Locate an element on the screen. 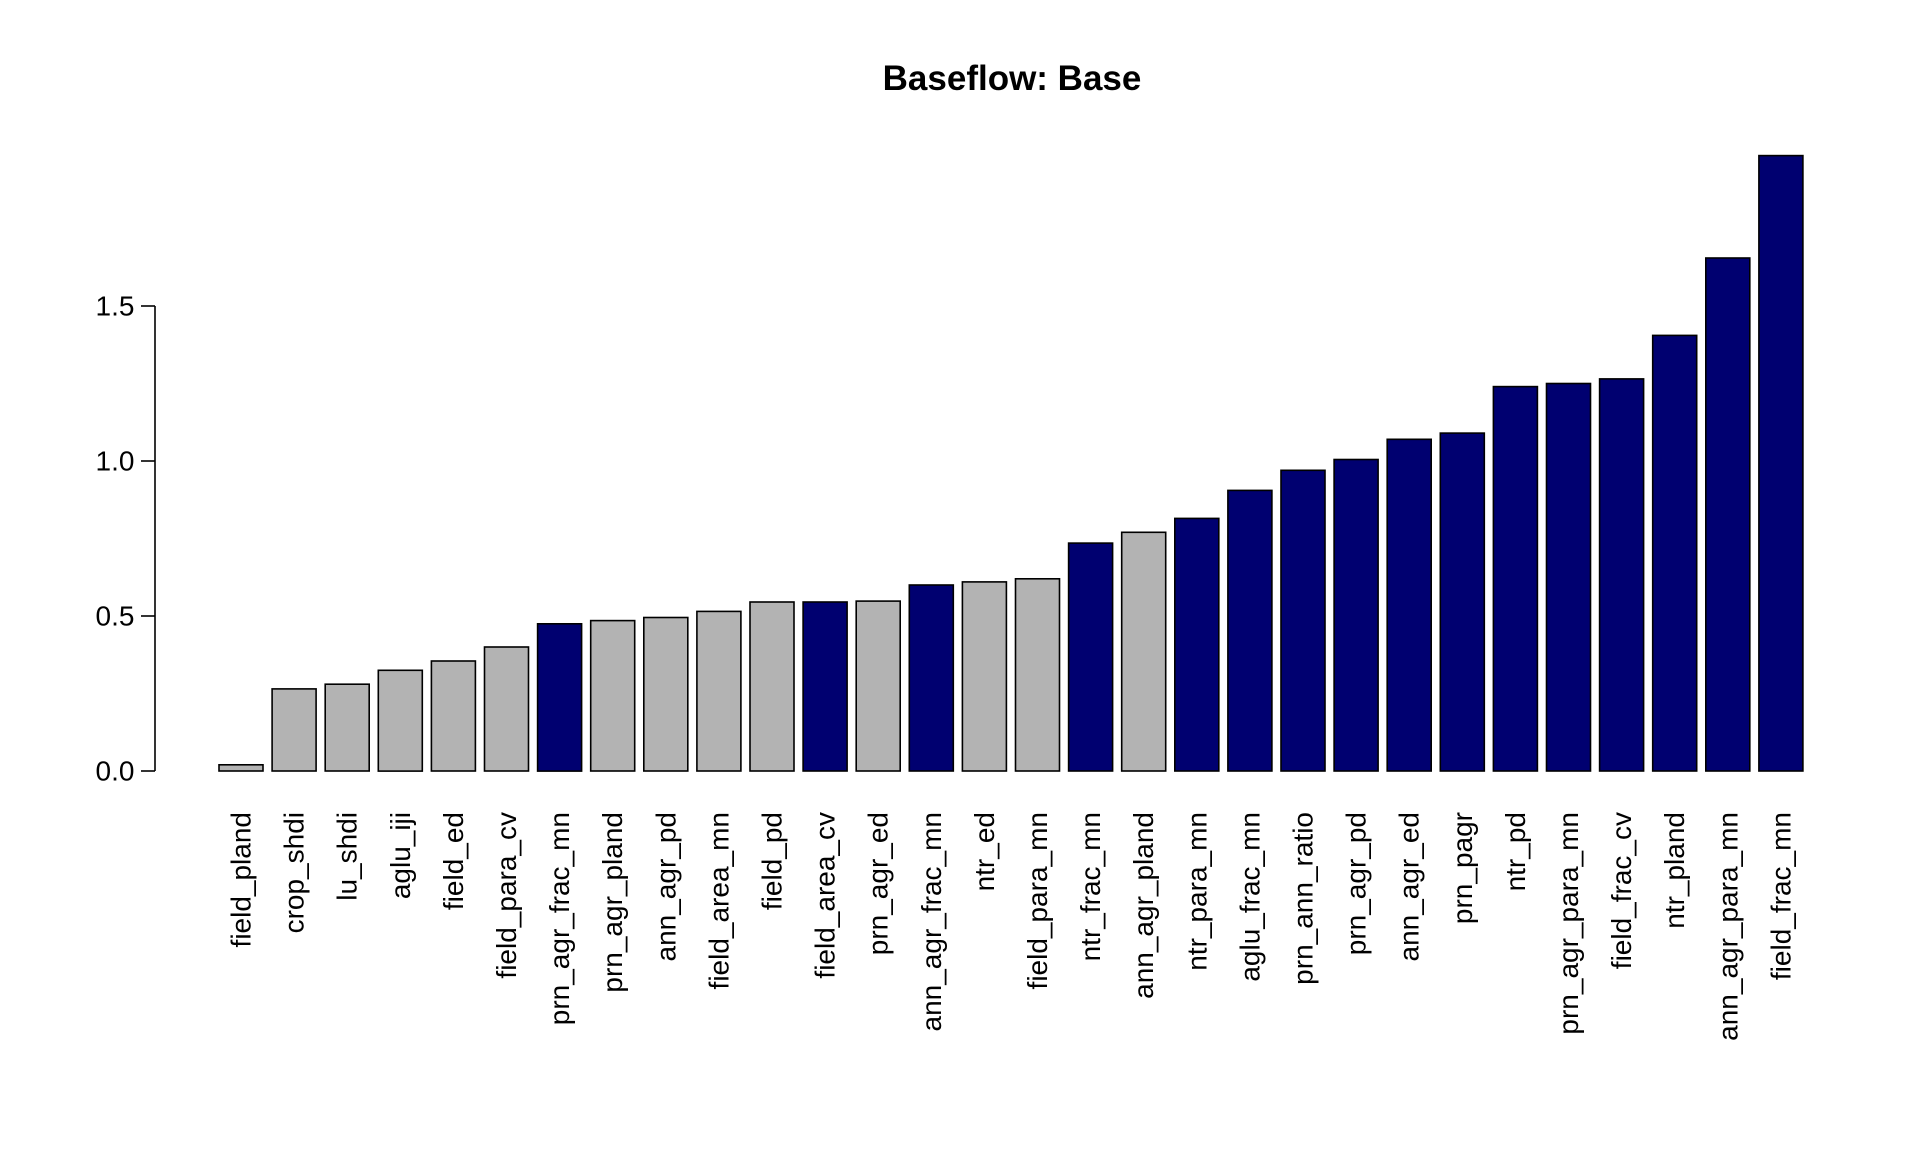  x-tick-label-field-pd: field_pd is located at coordinates (772, 861).